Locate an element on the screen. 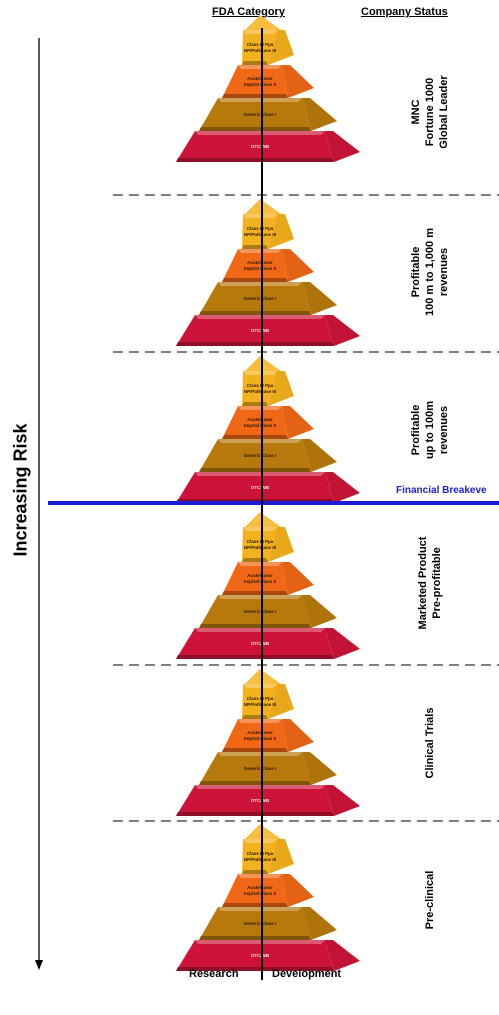  financial-breakeven-label: Financial Breakeve is located at coordinates (441, 490).